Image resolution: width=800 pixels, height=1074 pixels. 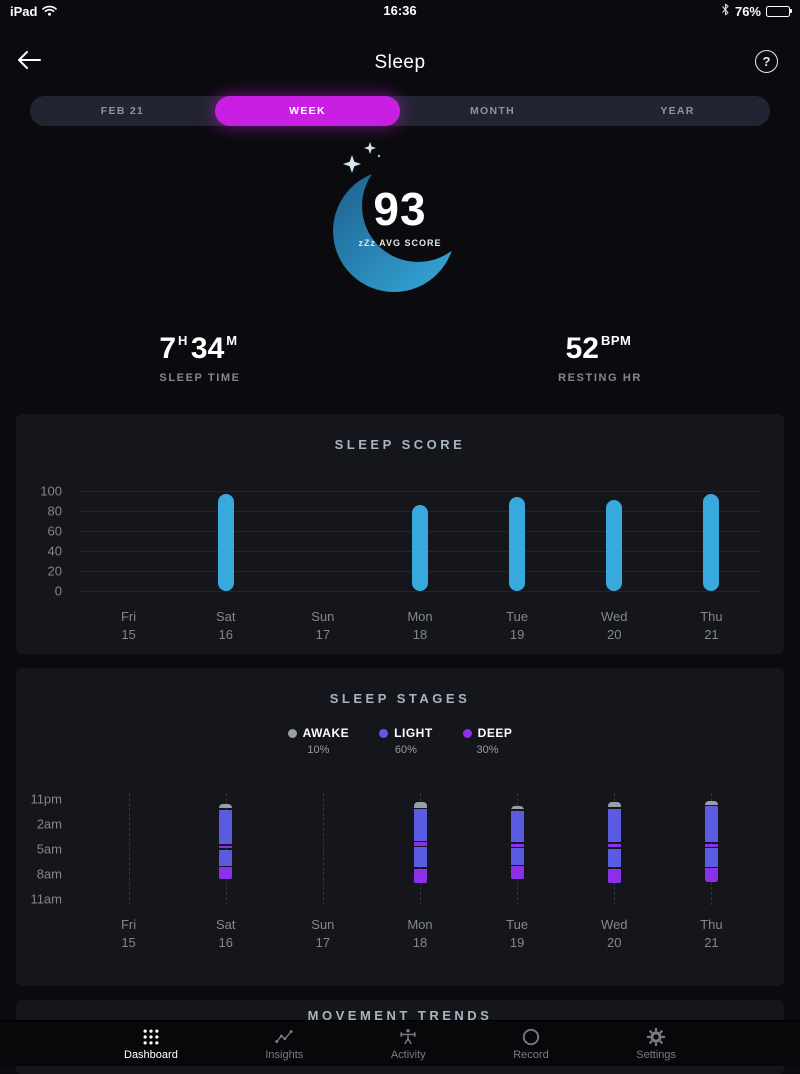 I want to click on legend-label-deep: DEEP, so click(x=495, y=733).